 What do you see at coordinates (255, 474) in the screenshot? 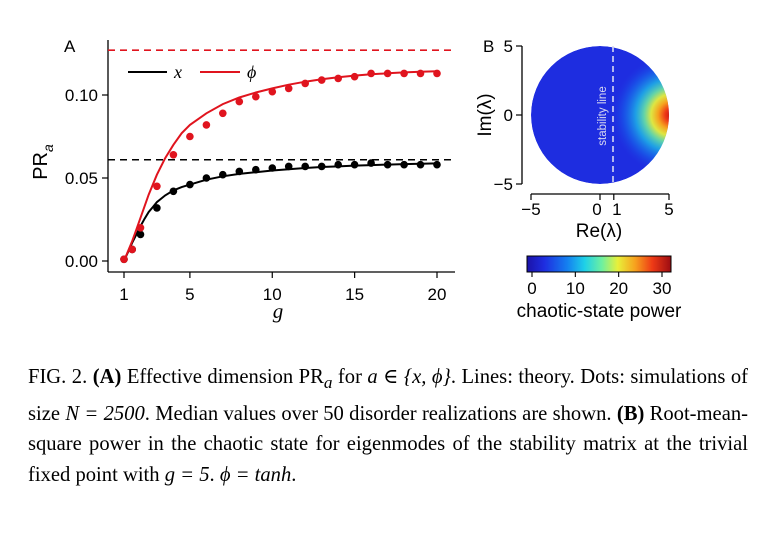
I see `caption-b-math-phi: ϕ = tanh` at bounding box center [255, 474].